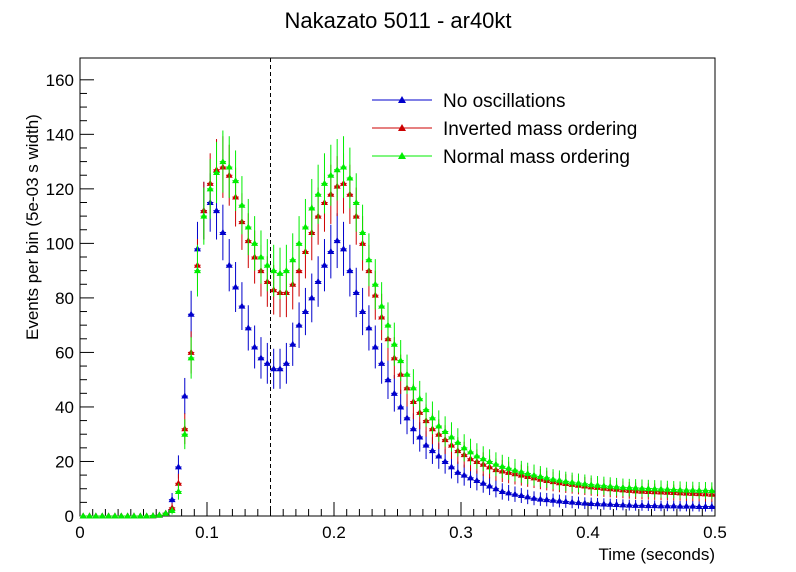  I want to click on x-tick-label: 0.4, so click(588, 532).